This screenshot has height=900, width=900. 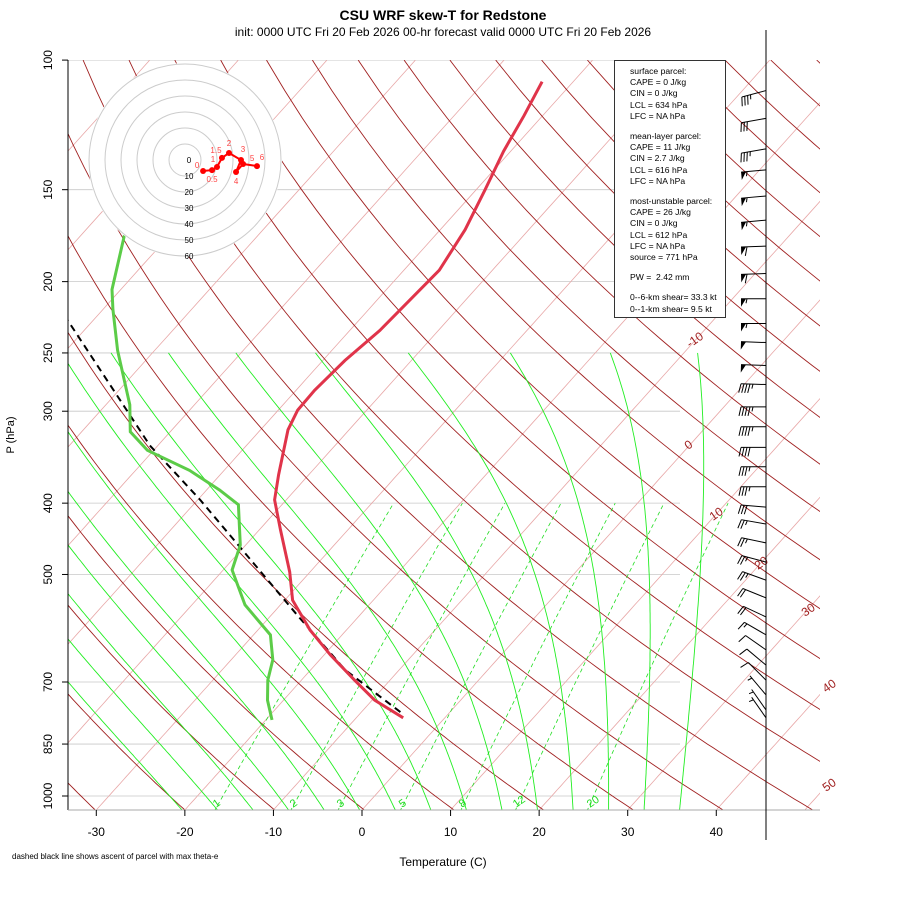 I want to click on hodograph-point-label: 0, so click(x=197, y=165).